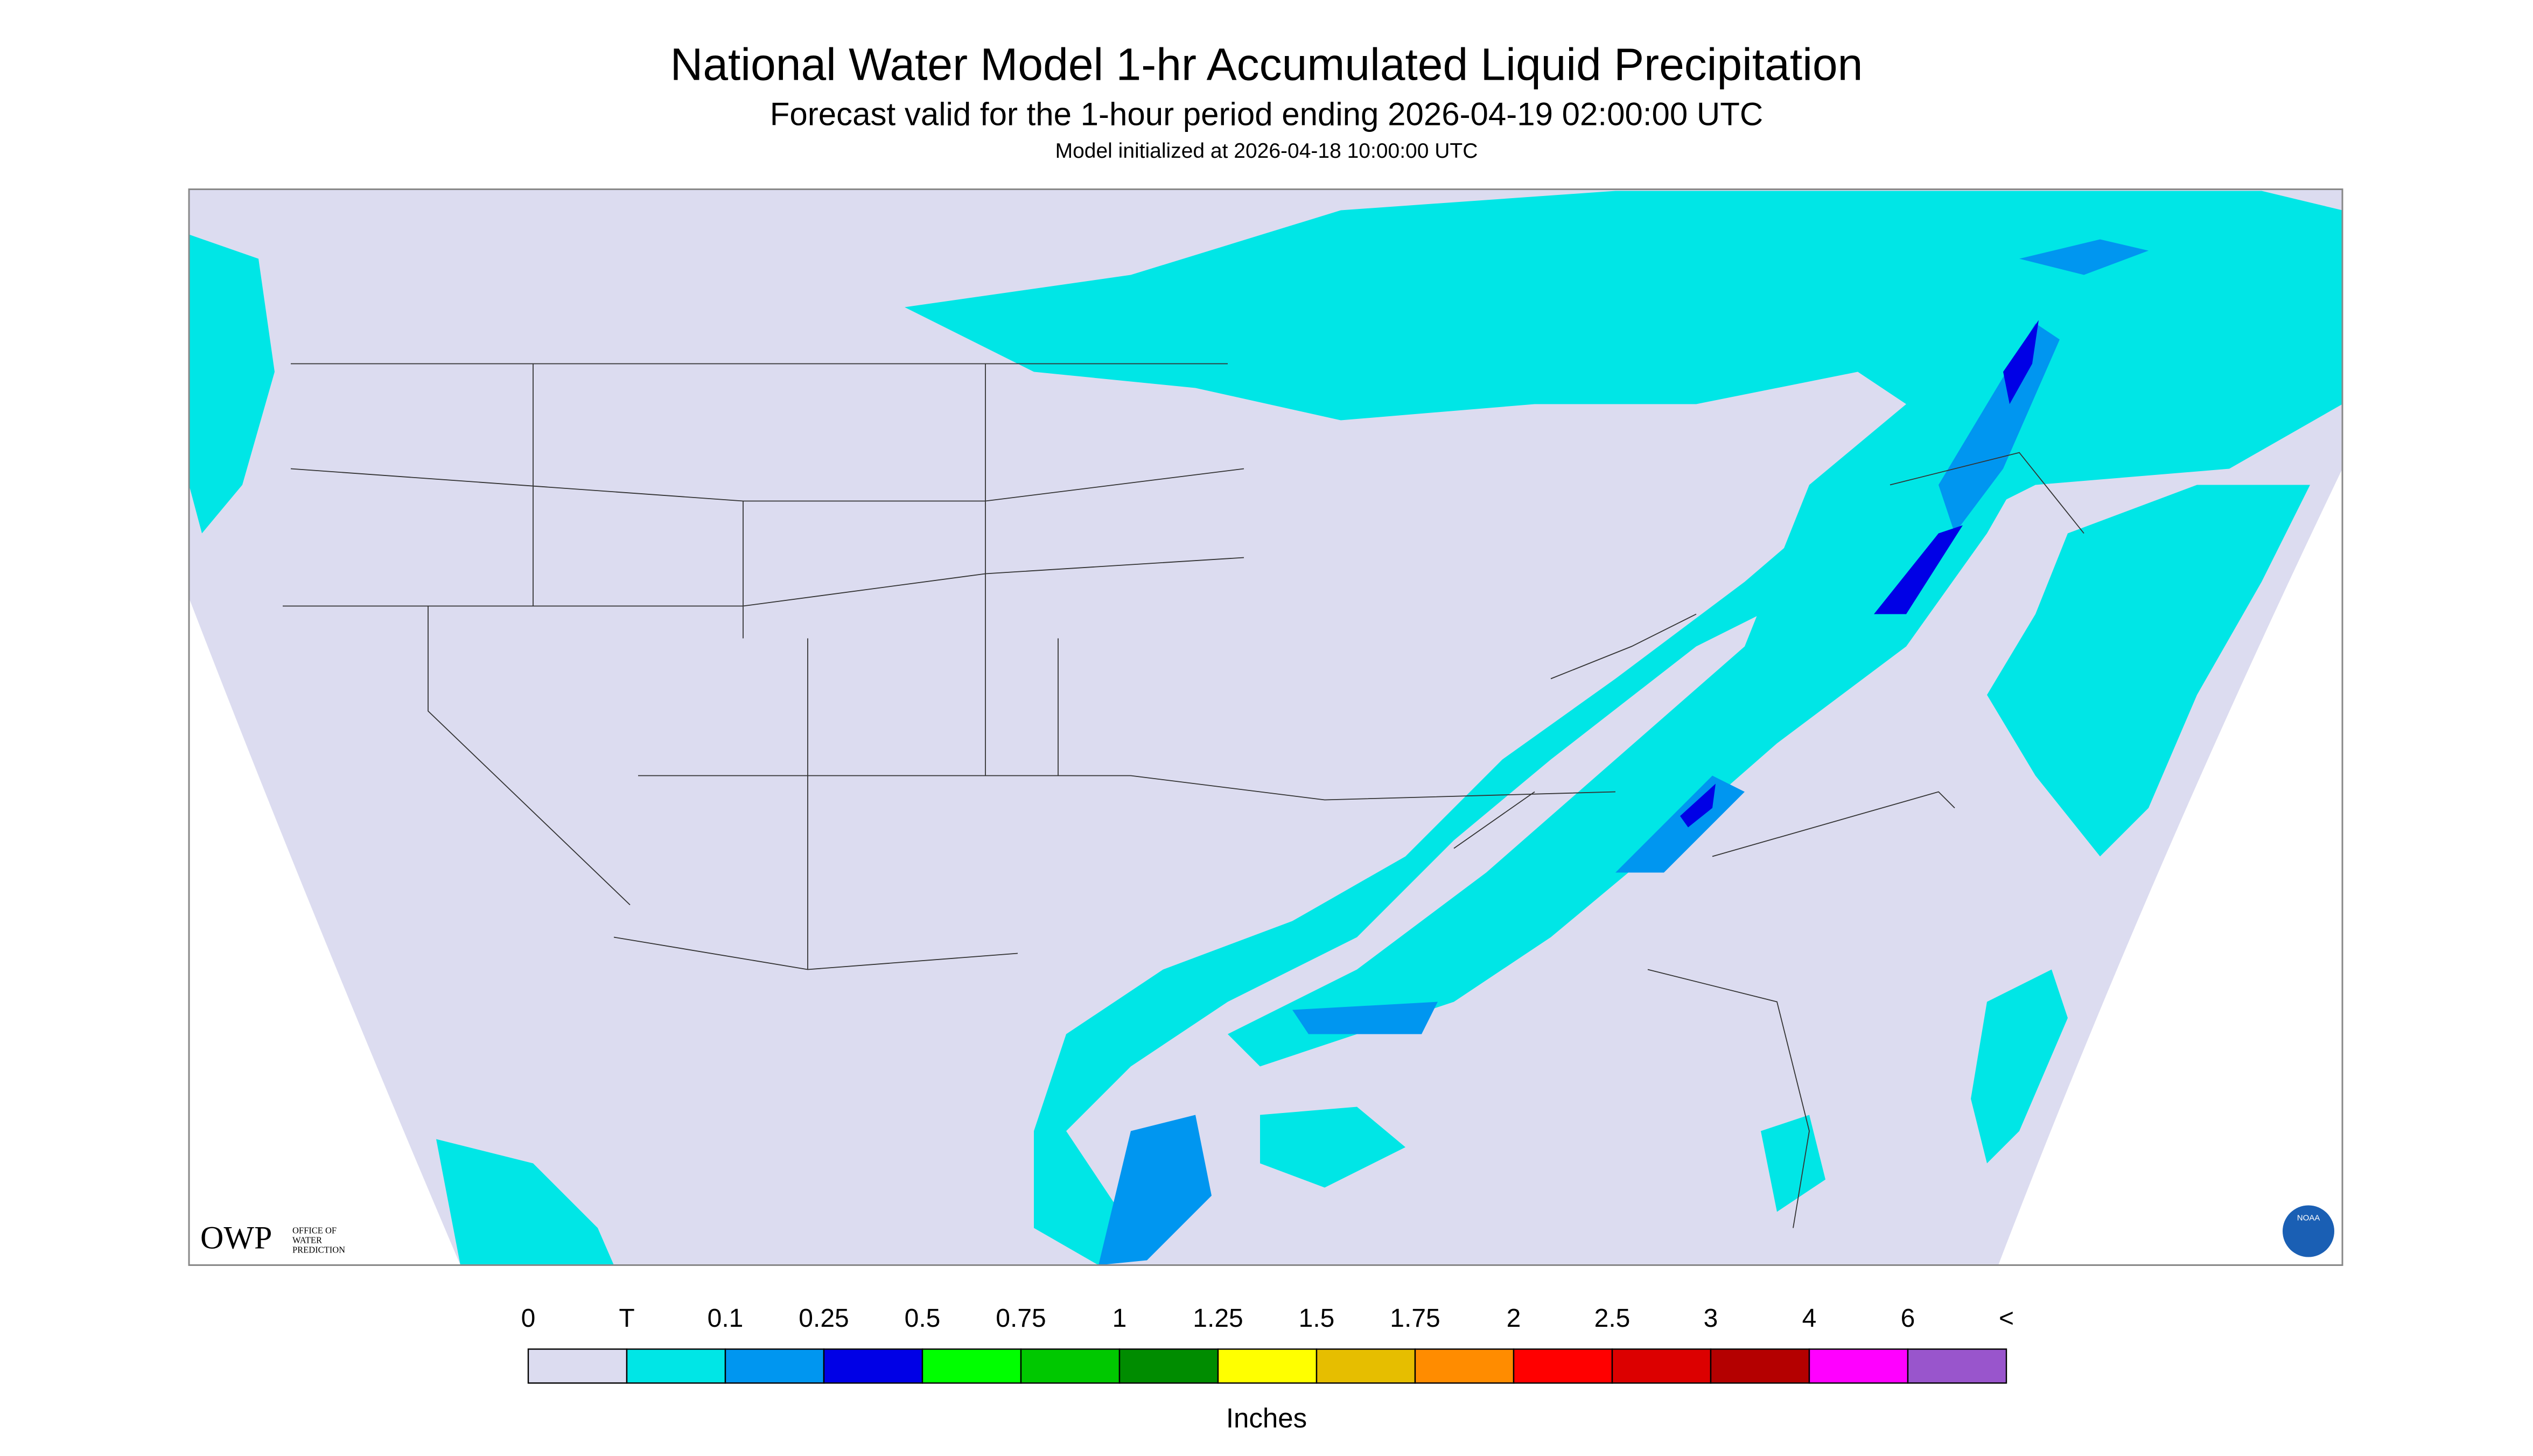 Image resolution: width=2533 pixels, height=1456 pixels. I want to click on noaa-logo, so click(2308, 1231).